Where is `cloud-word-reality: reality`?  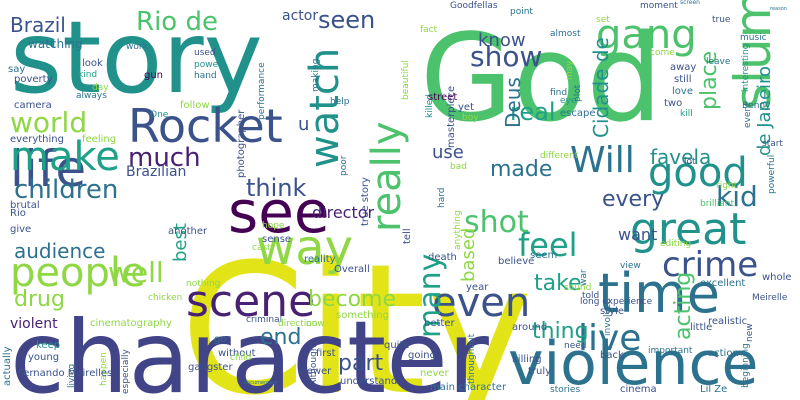 cloud-word-reality: reality is located at coordinates (320, 259).